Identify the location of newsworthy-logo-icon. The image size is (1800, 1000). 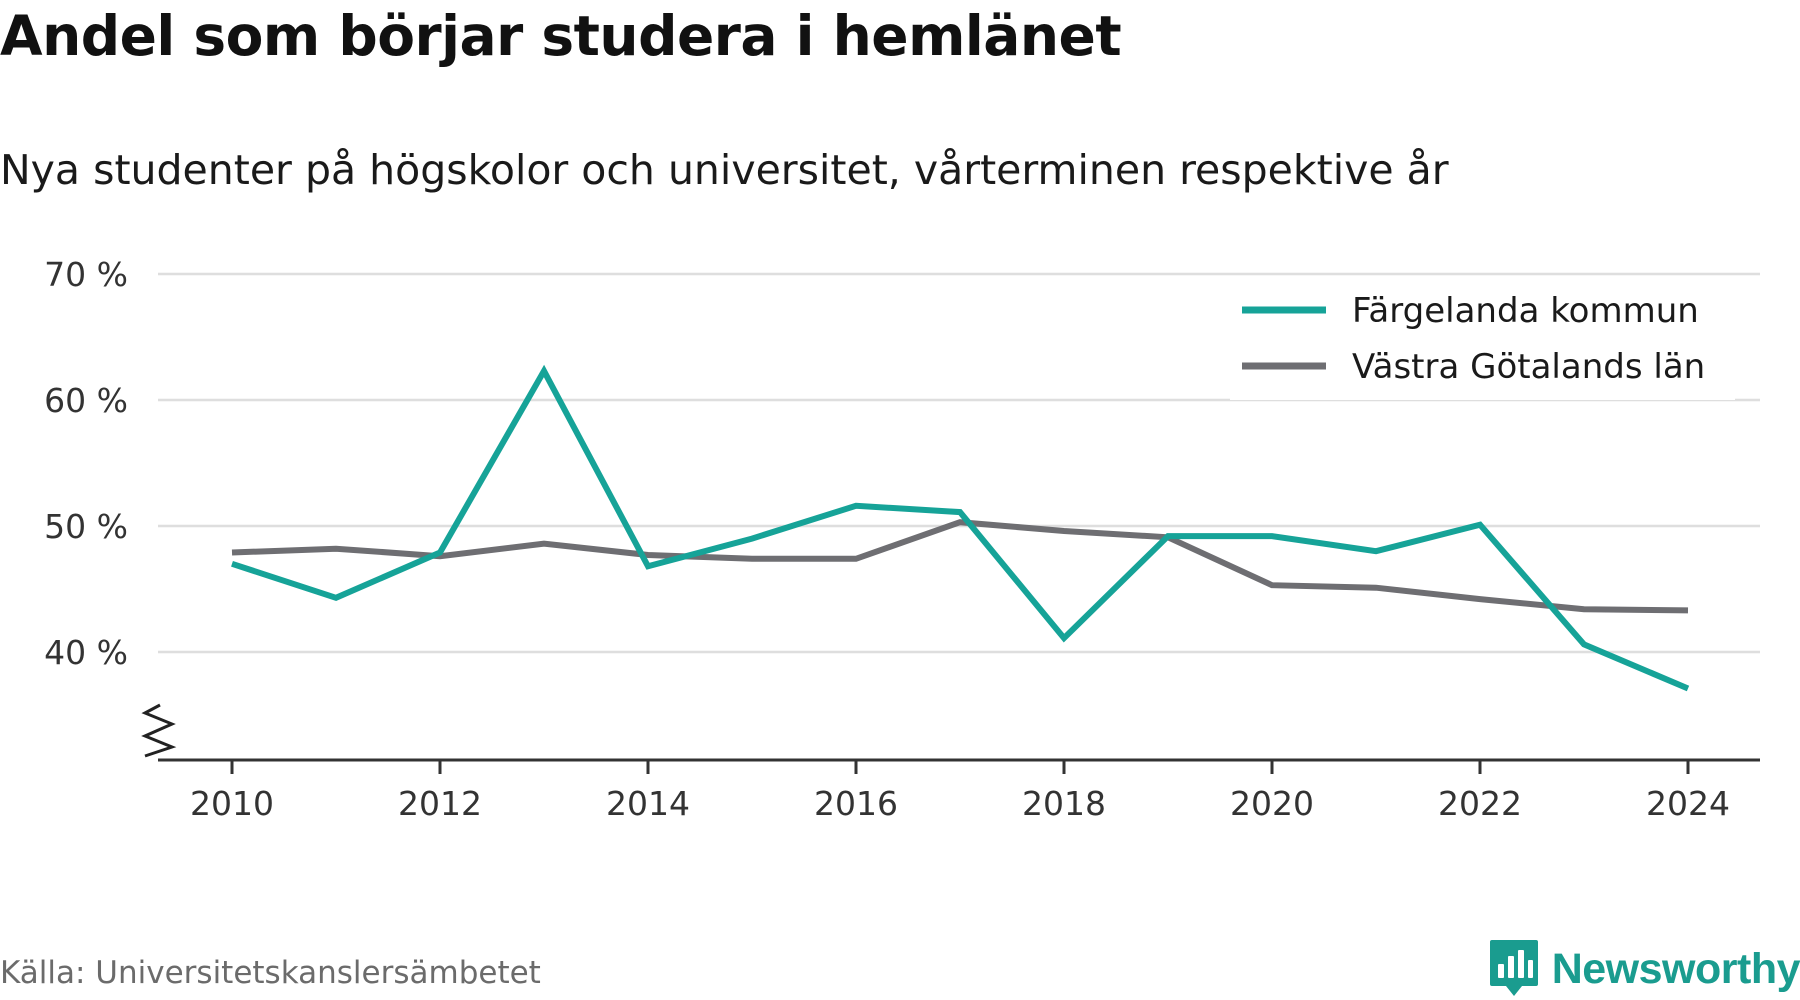
(1513, 968).